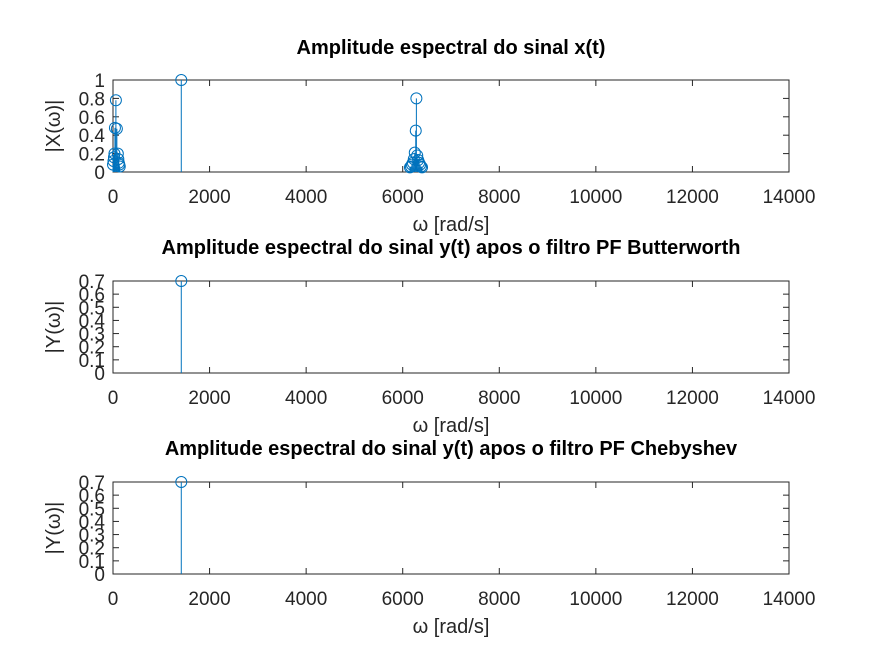  I want to click on plot-1-xtick-label: 8000, so click(499, 197).